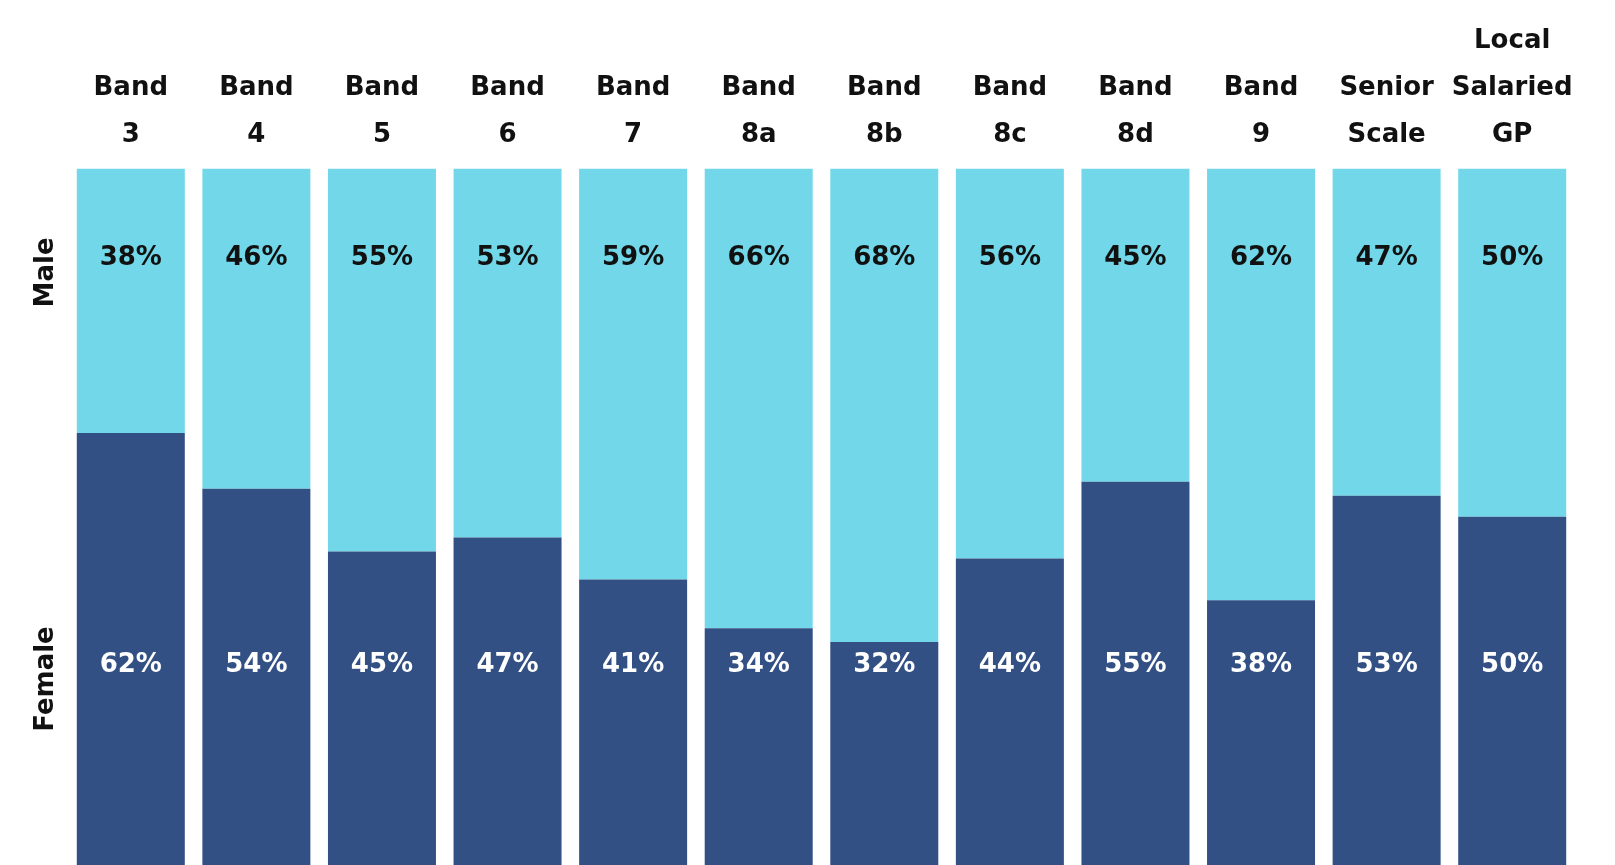 Image resolution: width=1615 pixels, height=865 pixels. What do you see at coordinates (1387, 109) in the screenshot?
I see `x-tick-label: Senior Scale` at bounding box center [1387, 109].